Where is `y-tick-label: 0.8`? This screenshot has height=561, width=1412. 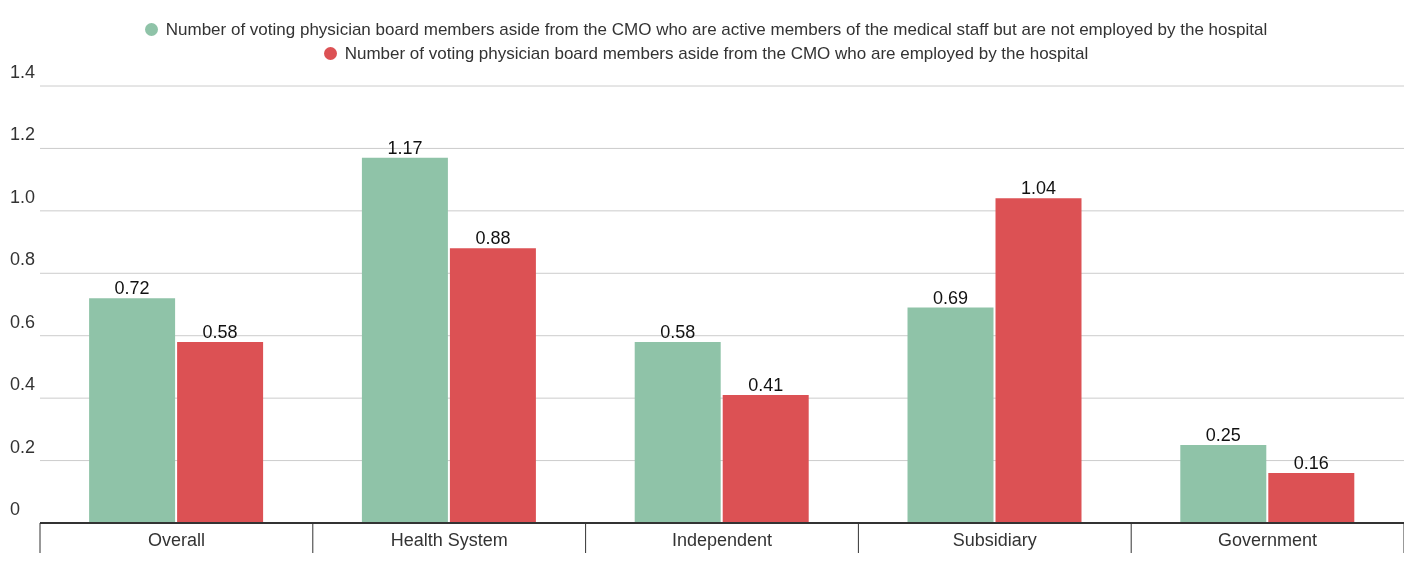
y-tick-label: 0.8 is located at coordinates (23, 259).